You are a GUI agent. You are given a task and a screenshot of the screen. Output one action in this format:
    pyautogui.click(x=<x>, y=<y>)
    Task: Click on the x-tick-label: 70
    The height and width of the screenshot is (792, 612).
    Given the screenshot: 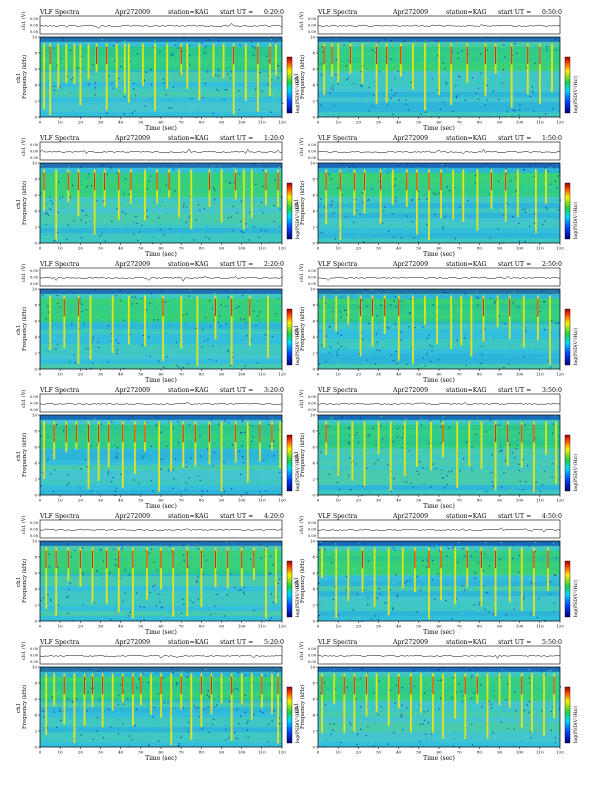 What is the action you would take?
    pyautogui.click(x=460, y=248)
    